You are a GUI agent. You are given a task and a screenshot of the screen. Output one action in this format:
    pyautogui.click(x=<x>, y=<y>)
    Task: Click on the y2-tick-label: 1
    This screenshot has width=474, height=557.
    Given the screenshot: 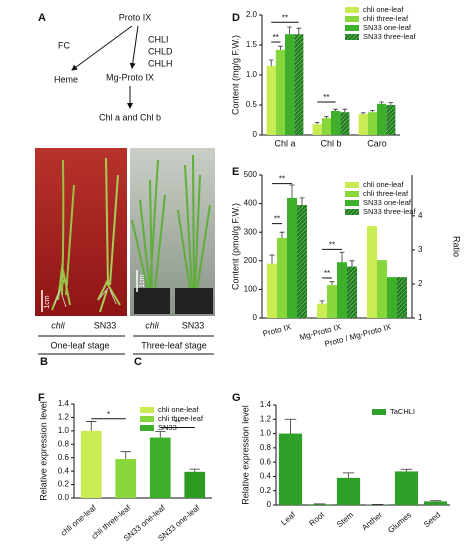 What is the action you would take?
    pyautogui.click(x=420, y=317)
    